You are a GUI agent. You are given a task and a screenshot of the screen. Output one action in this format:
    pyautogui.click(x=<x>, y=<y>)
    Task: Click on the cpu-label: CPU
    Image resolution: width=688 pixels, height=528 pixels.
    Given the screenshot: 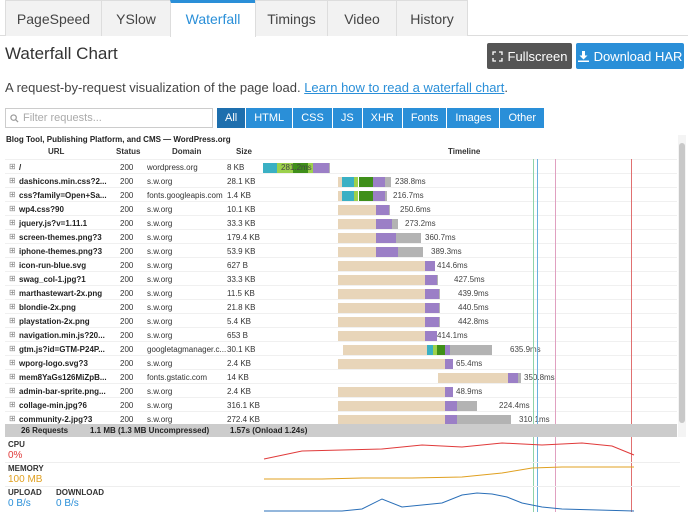 What is the action you would take?
    pyautogui.click(x=16, y=444)
    